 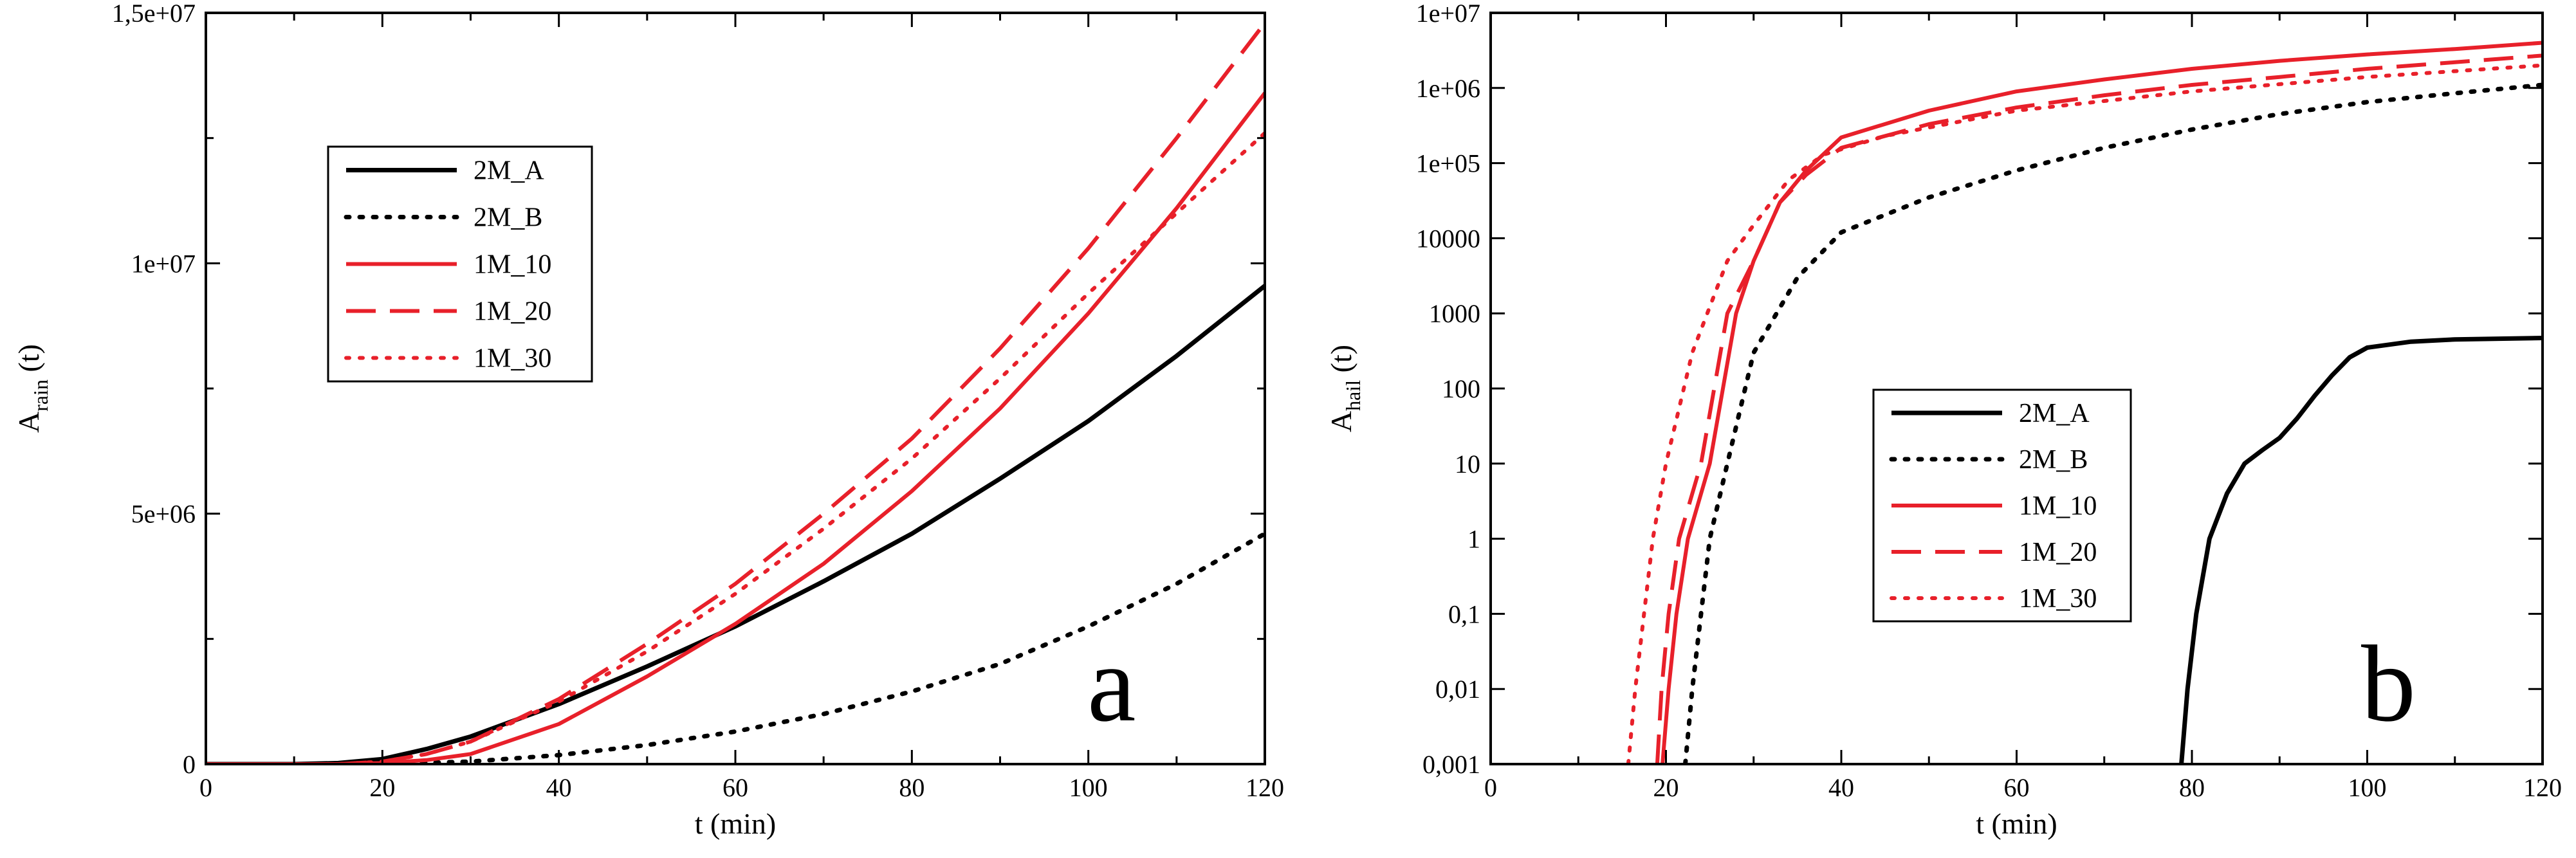 What do you see at coordinates (154, 14) in the screenshot?
I see `y-tick-label: 1,5e+07` at bounding box center [154, 14].